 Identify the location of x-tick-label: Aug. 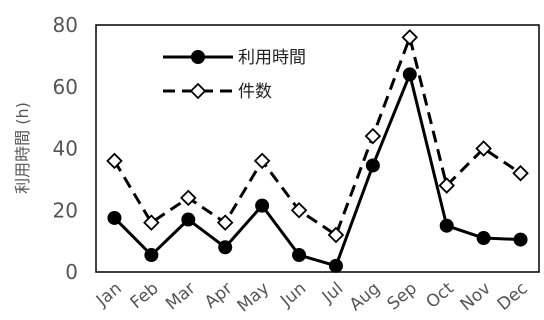
(365, 297).